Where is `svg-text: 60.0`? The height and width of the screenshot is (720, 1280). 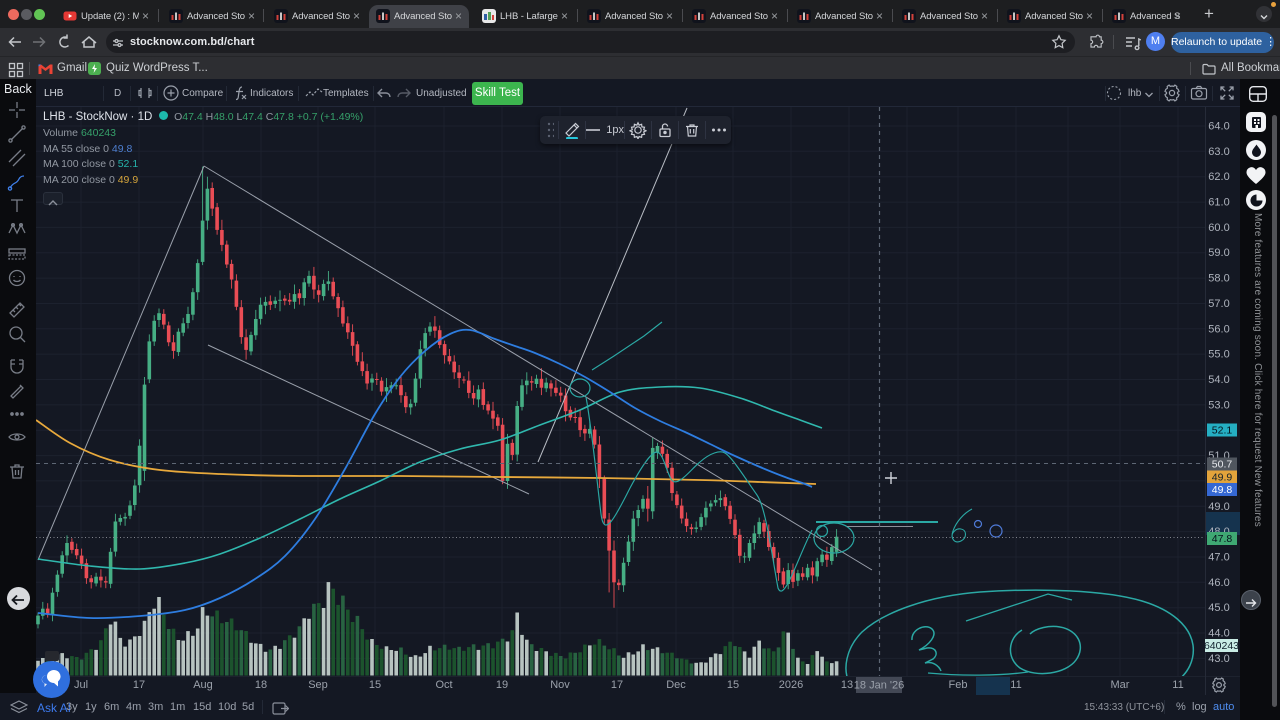
svg-text: 60.0 is located at coordinates (1218, 228).